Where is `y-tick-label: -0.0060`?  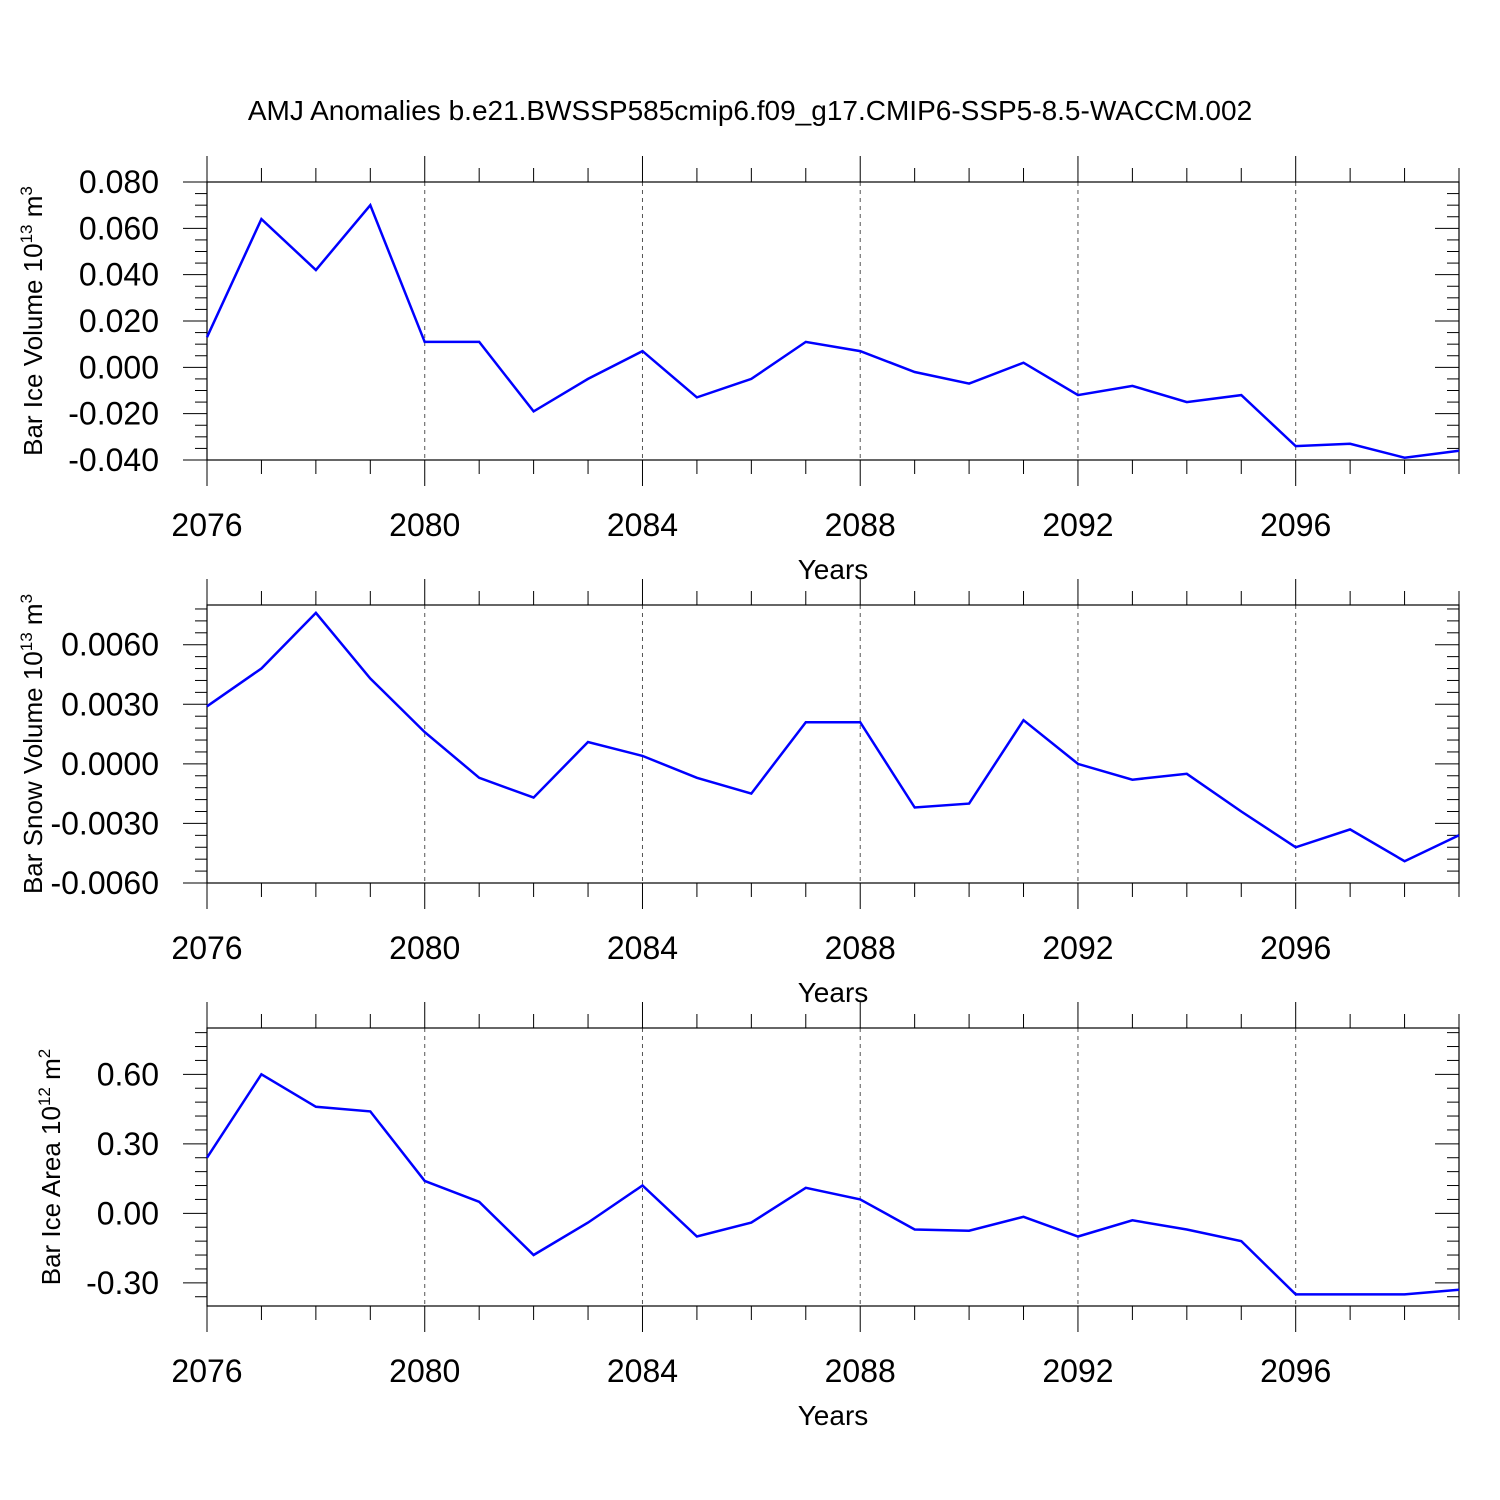 y-tick-label: -0.0060 is located at coordinates (104, 883).